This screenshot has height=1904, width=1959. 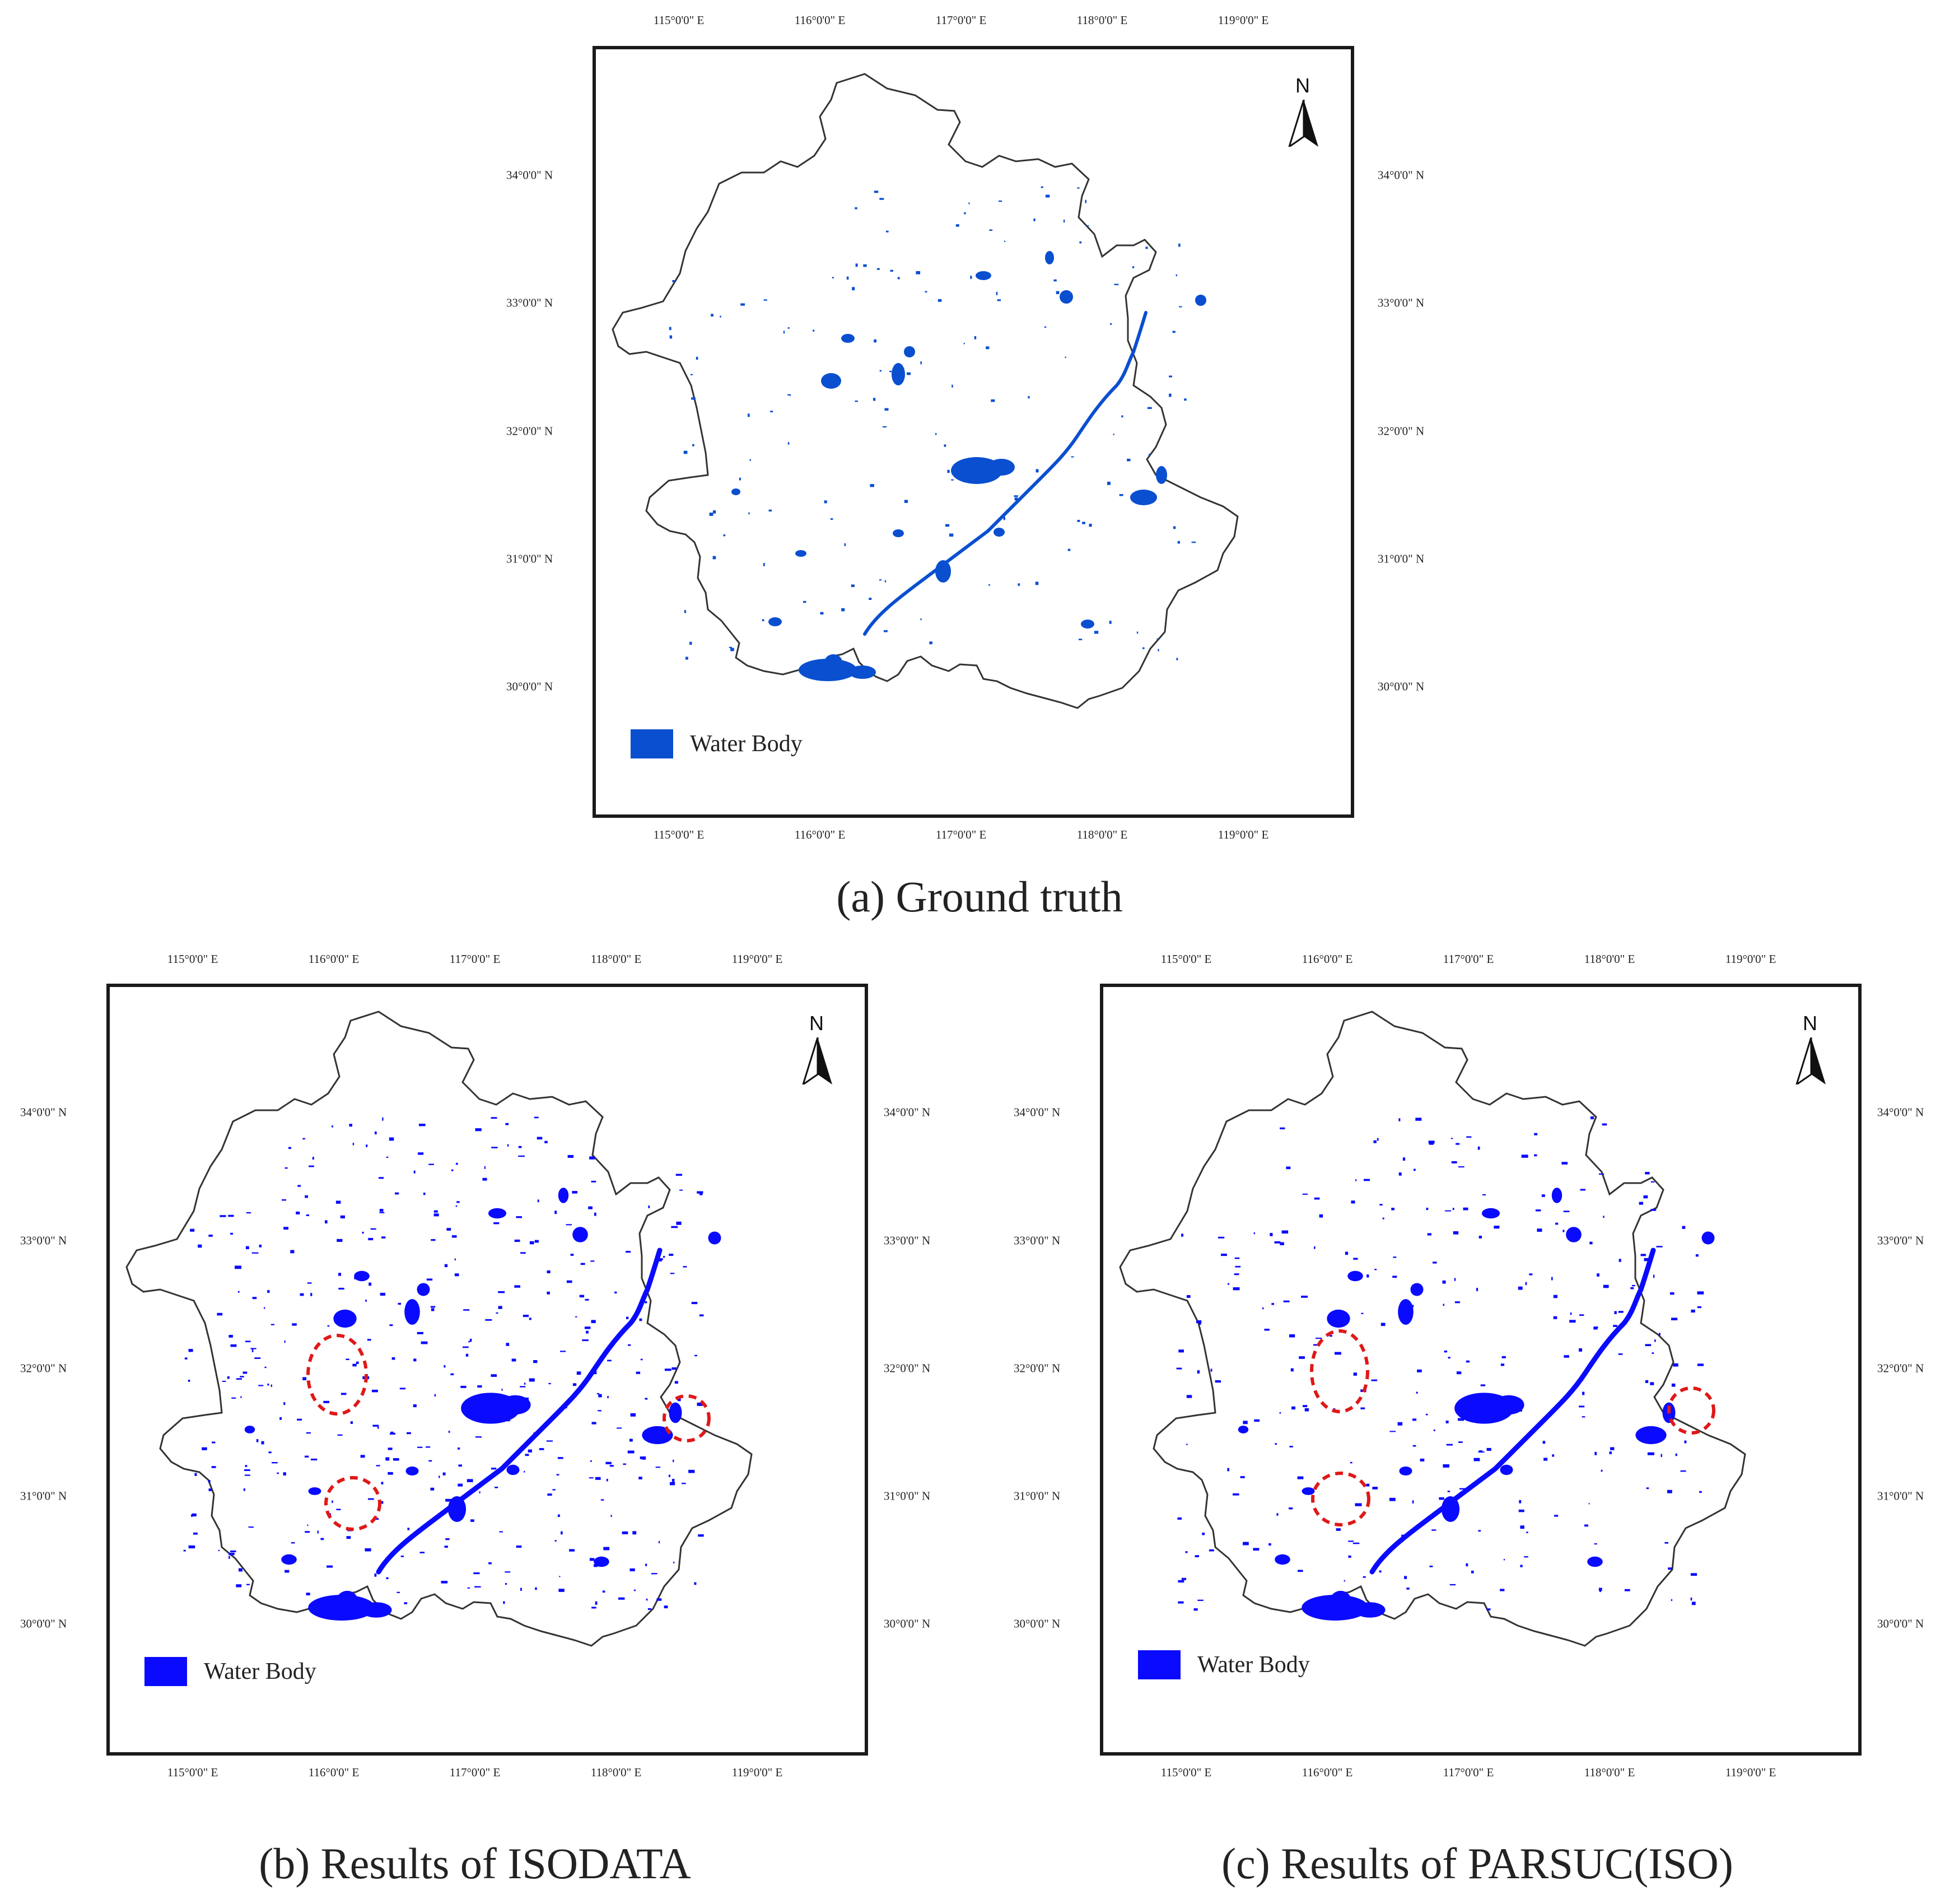 I want to click on highlight-circle, so click(x=687, y=1418).